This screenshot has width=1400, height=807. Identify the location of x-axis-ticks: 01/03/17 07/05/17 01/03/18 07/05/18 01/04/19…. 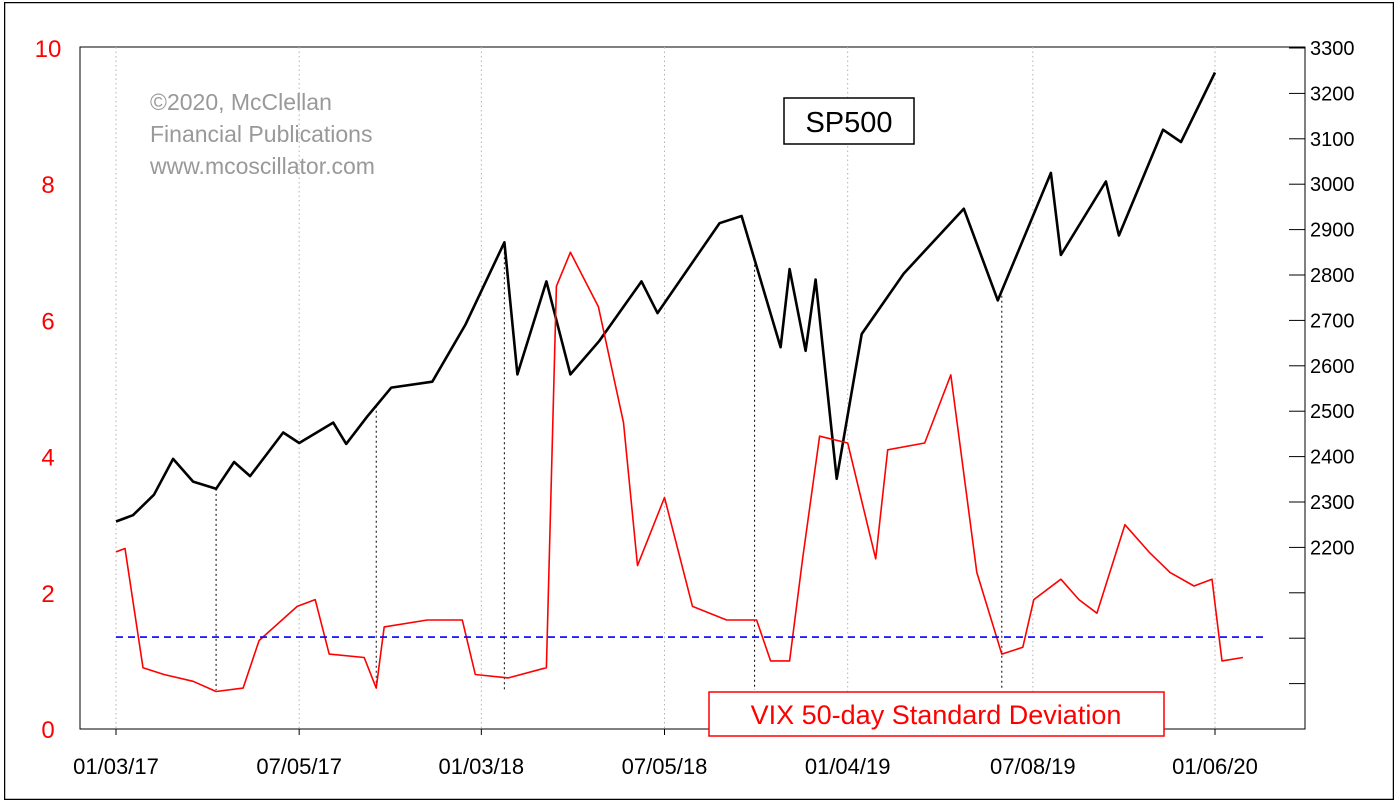
(665, 754).